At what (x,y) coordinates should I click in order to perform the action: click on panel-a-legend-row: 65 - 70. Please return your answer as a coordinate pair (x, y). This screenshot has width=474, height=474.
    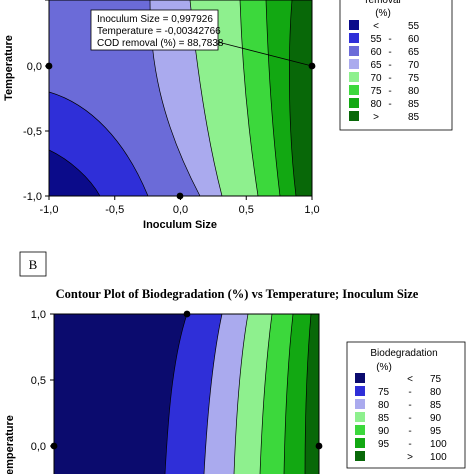
    Looking at the image, I should click on (384, 65).